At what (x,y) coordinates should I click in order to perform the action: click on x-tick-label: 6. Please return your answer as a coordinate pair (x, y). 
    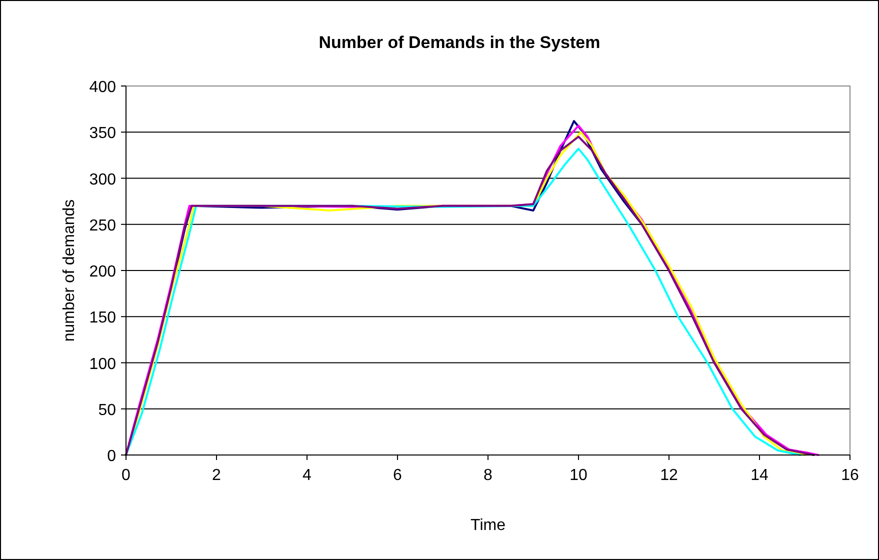
    Looking at the image, I should click on (397, 475).